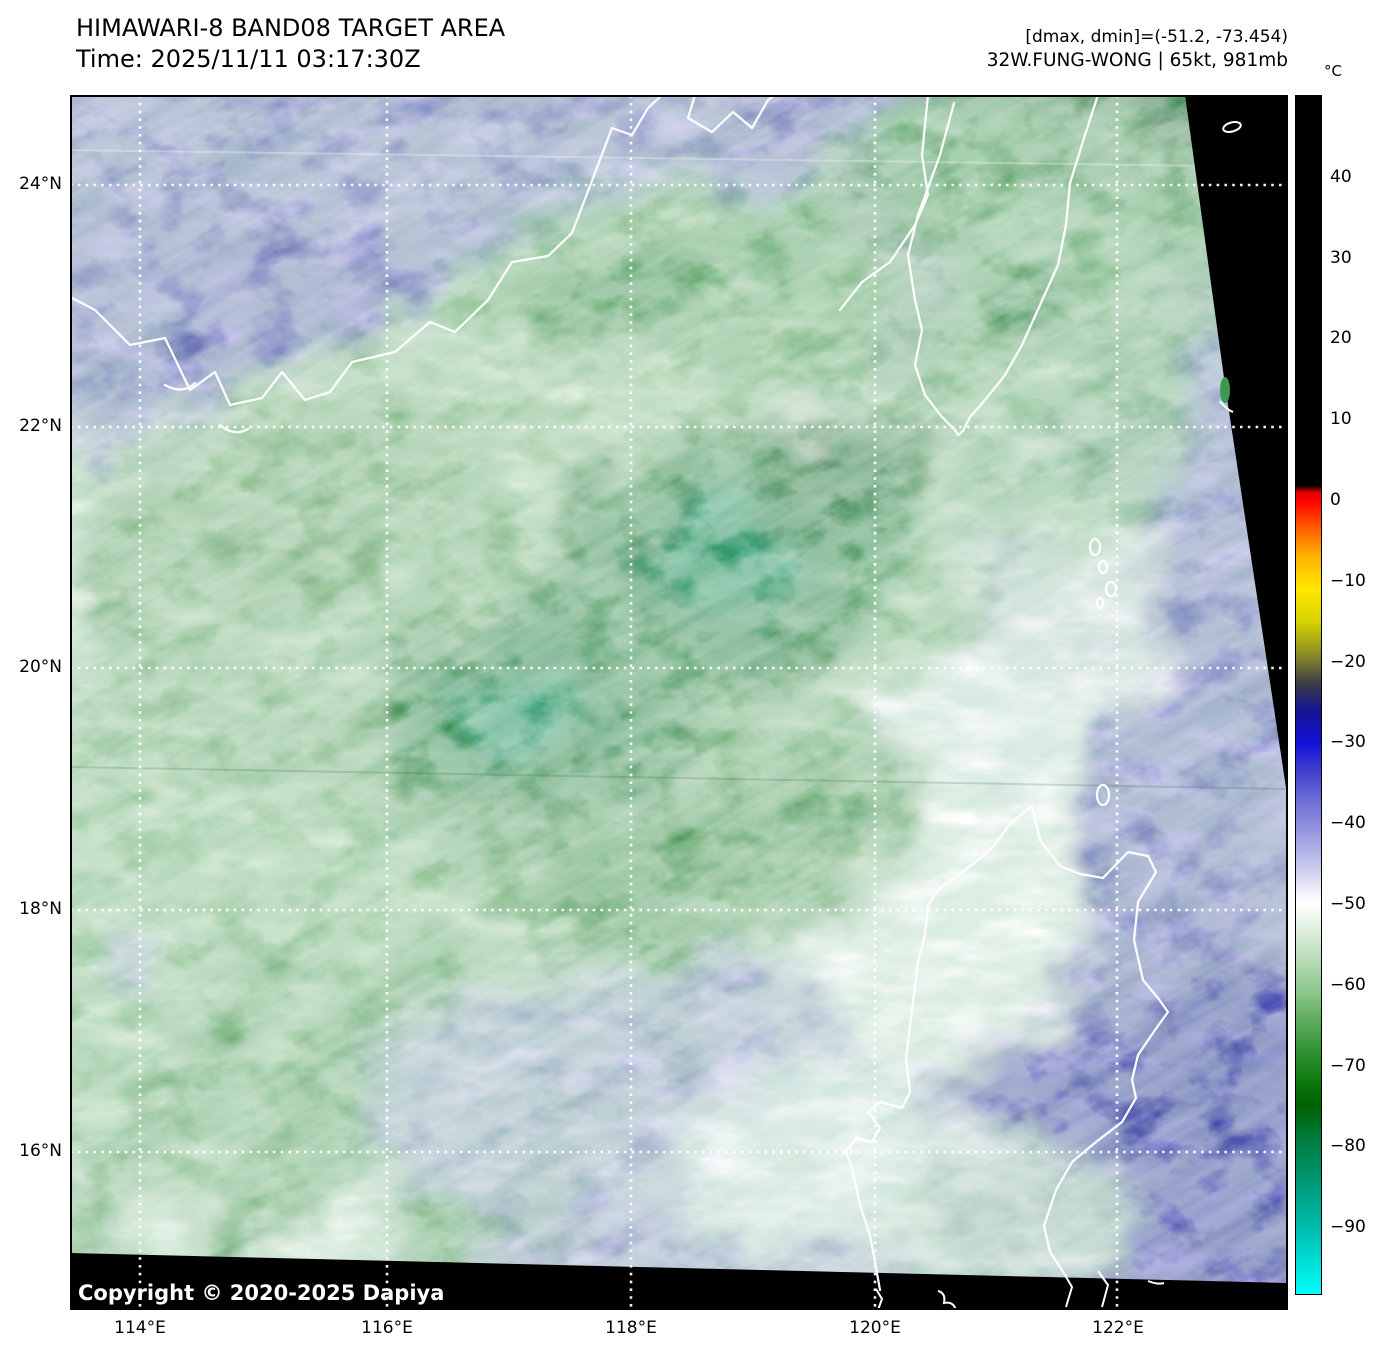 The image size is (1390, 1359). Describe the element at coordinates (1333, 71) in the screenshot. I see `colorbar-unit-label: °C` at that location.